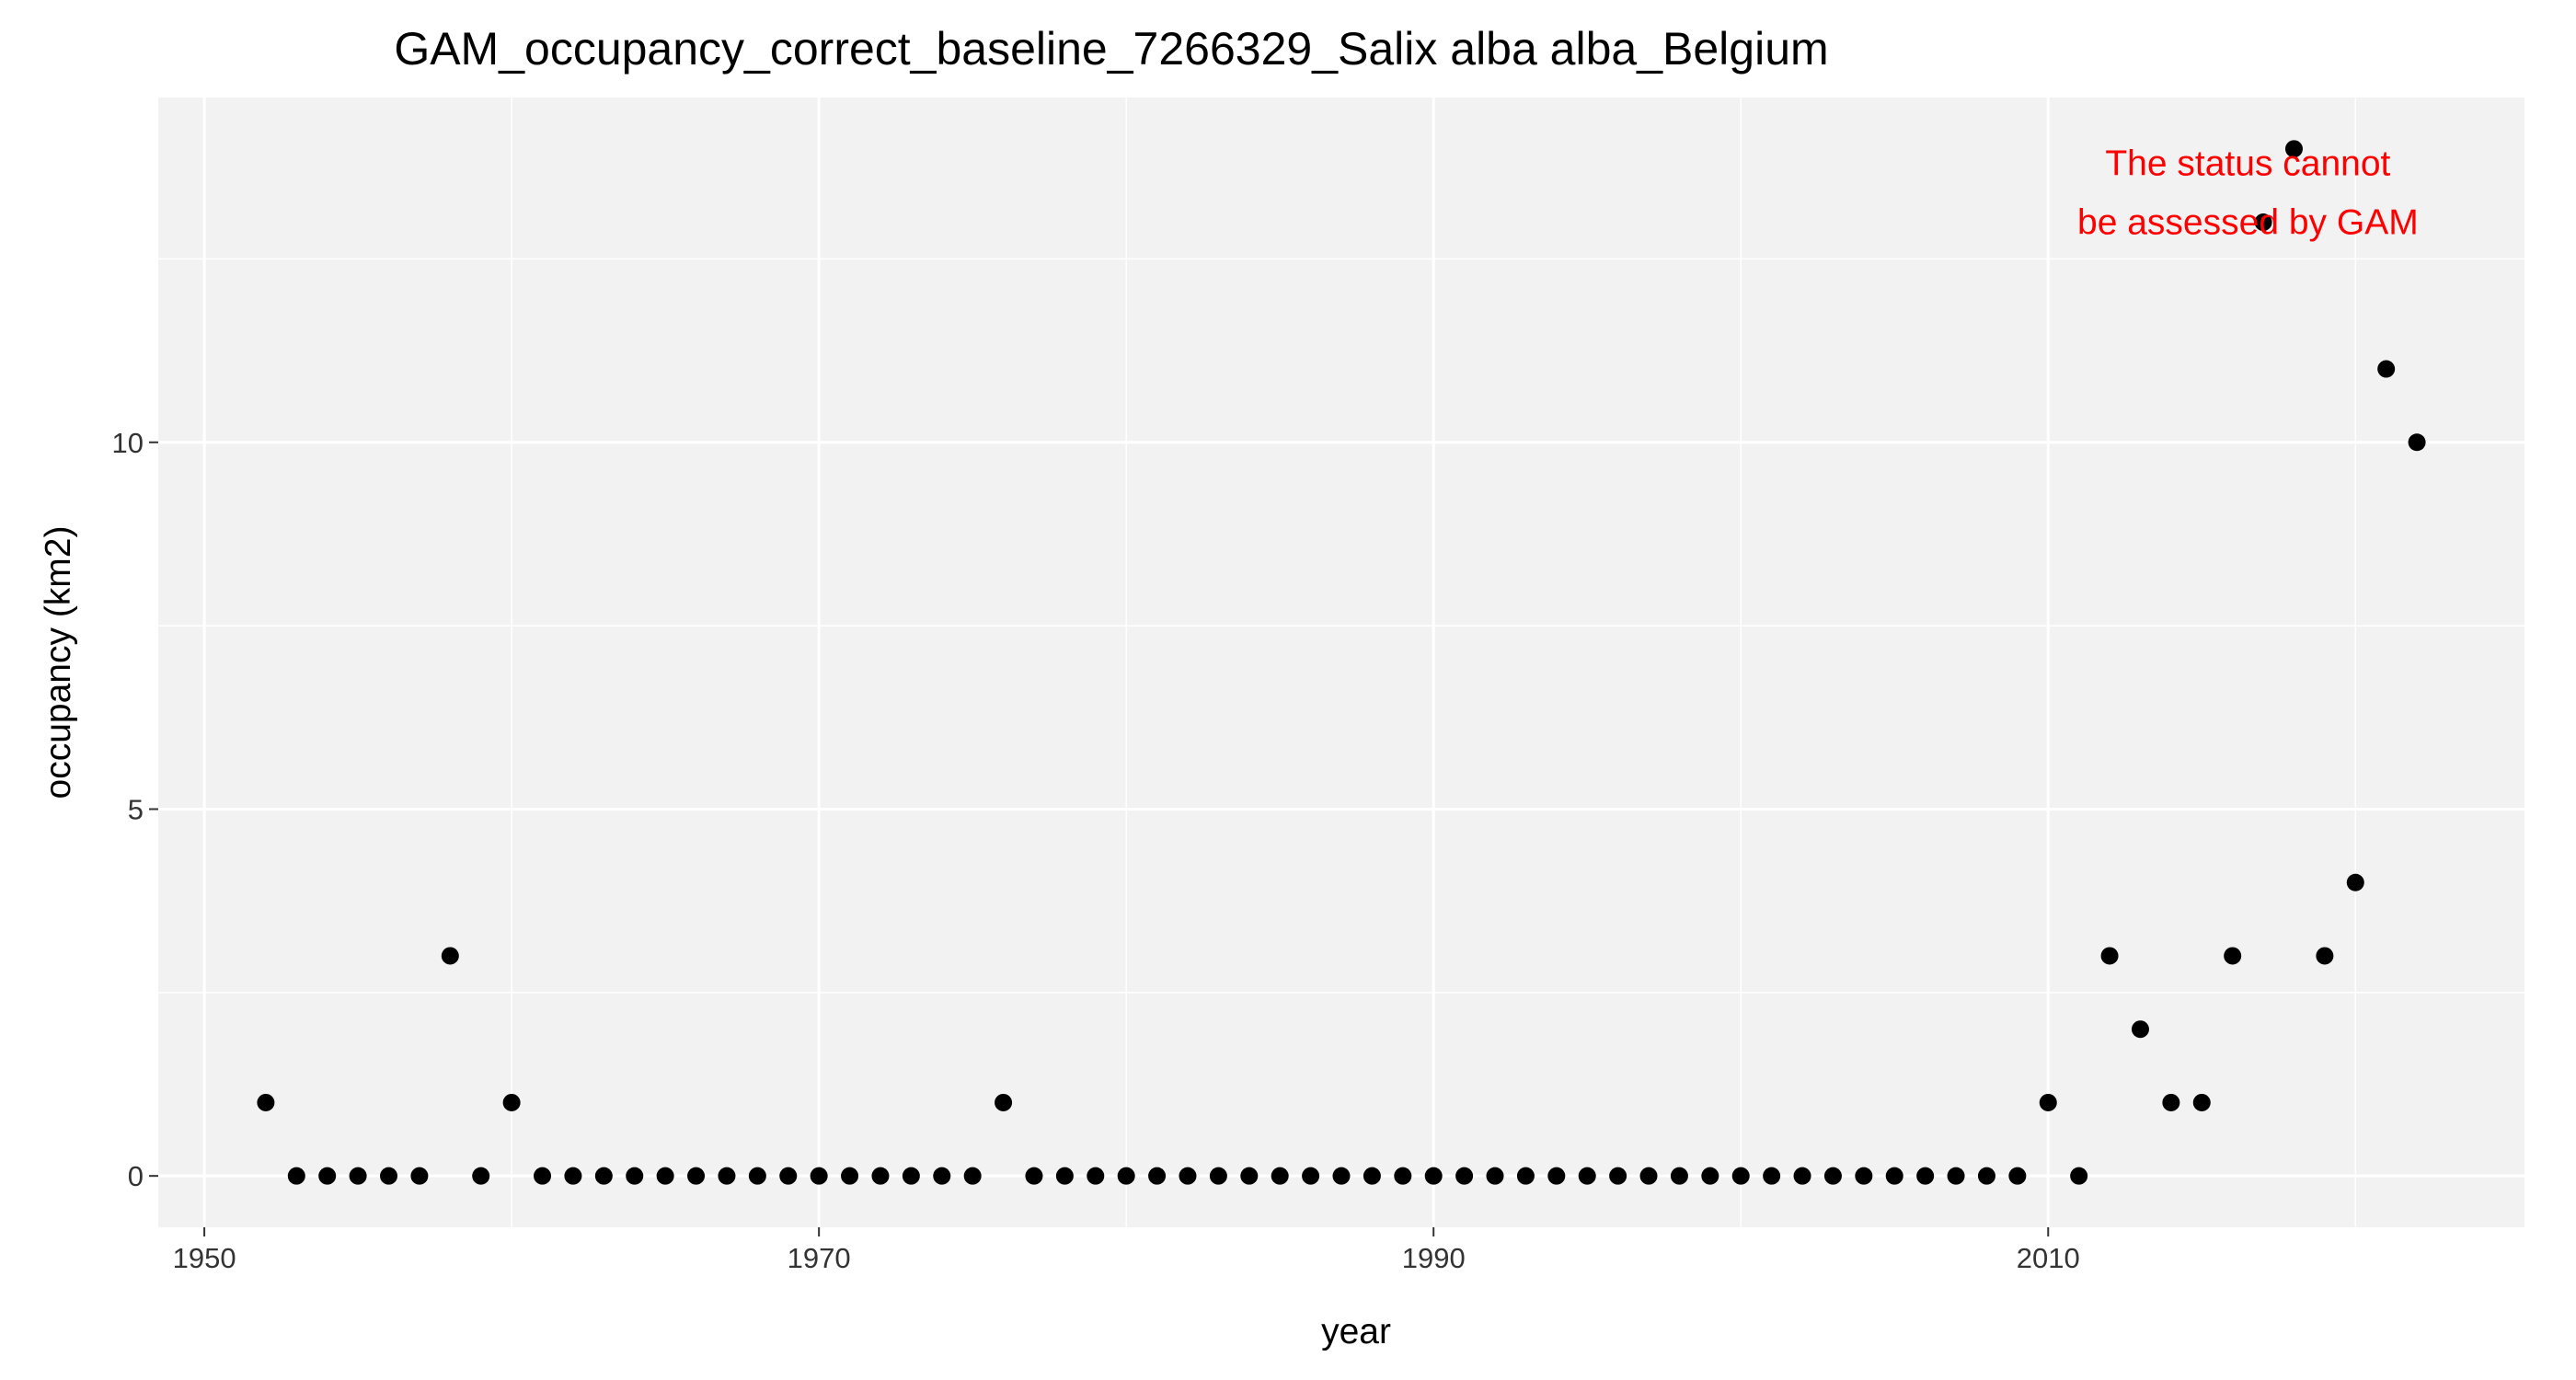  Describe the element at coordinates (204, 1258) in the screenshot. I see `x-tick-label: 1950` at that location.